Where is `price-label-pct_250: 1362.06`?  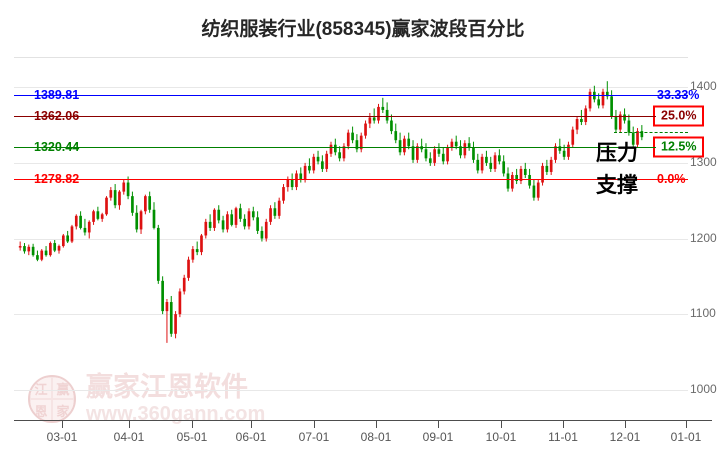 price-label-pct_250: 1362.06 is located at coordinates (57, 115).